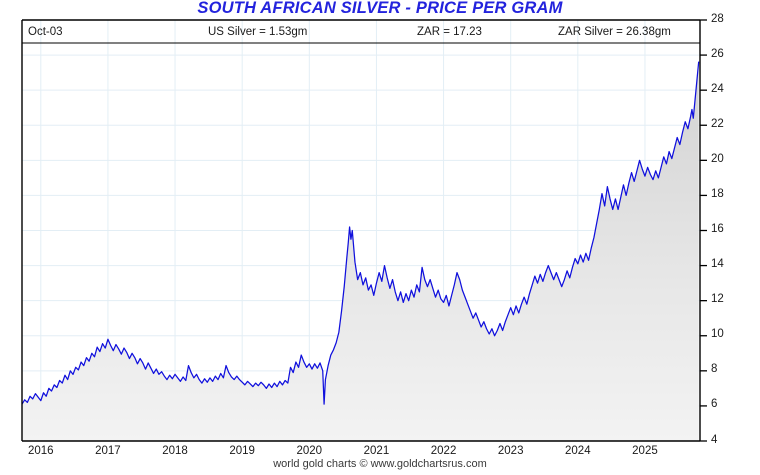 This screenshot has width=760, height=475. Describe the element at coordinates (714, 439) in the screenshot. I see `y-axis-tick-label: 4` at that location.